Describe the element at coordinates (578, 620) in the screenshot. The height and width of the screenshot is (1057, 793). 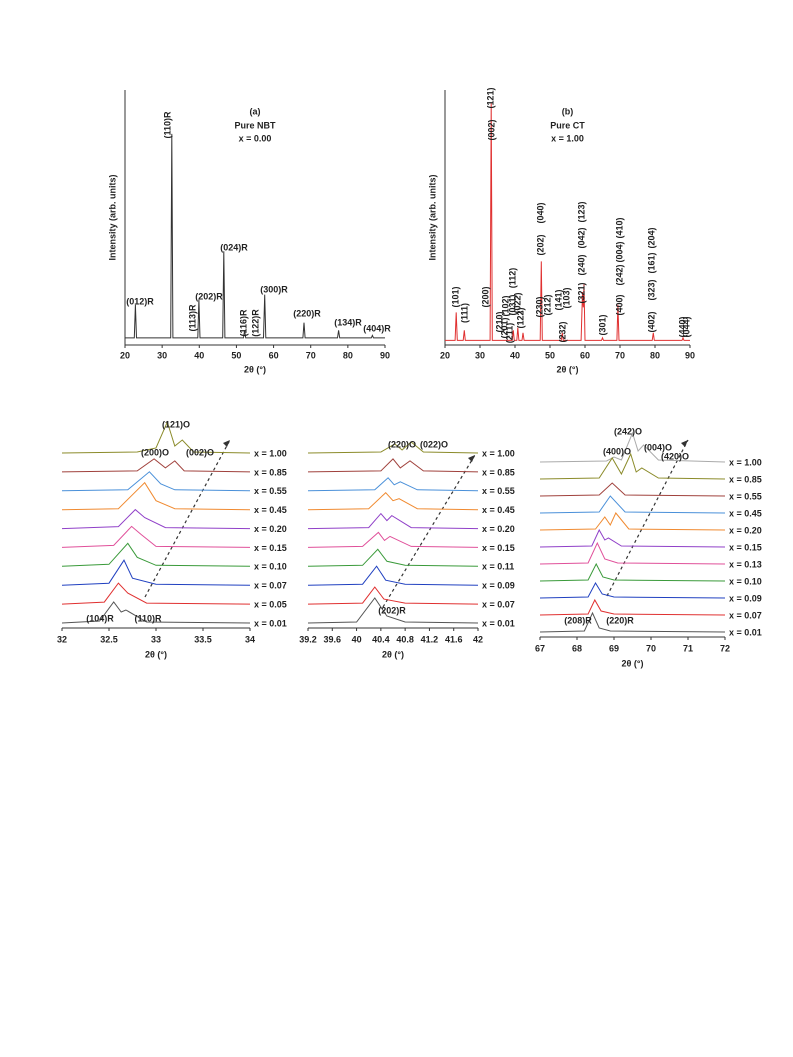
I see `peak-label: (208)R` at that location.